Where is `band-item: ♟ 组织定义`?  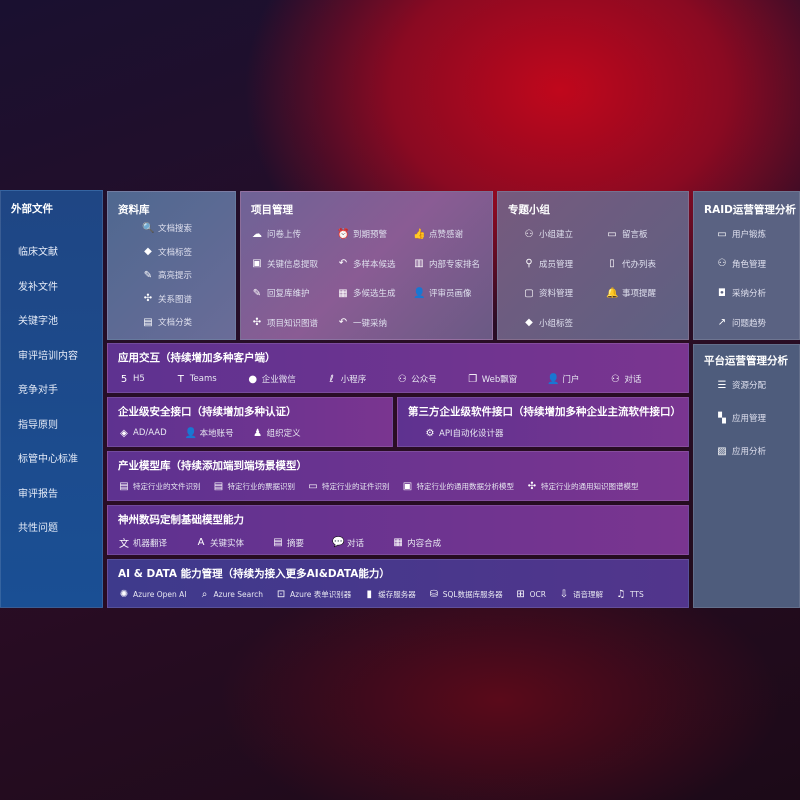
band-item: ♟ 组织定义 is located at coordinates (276, 433).